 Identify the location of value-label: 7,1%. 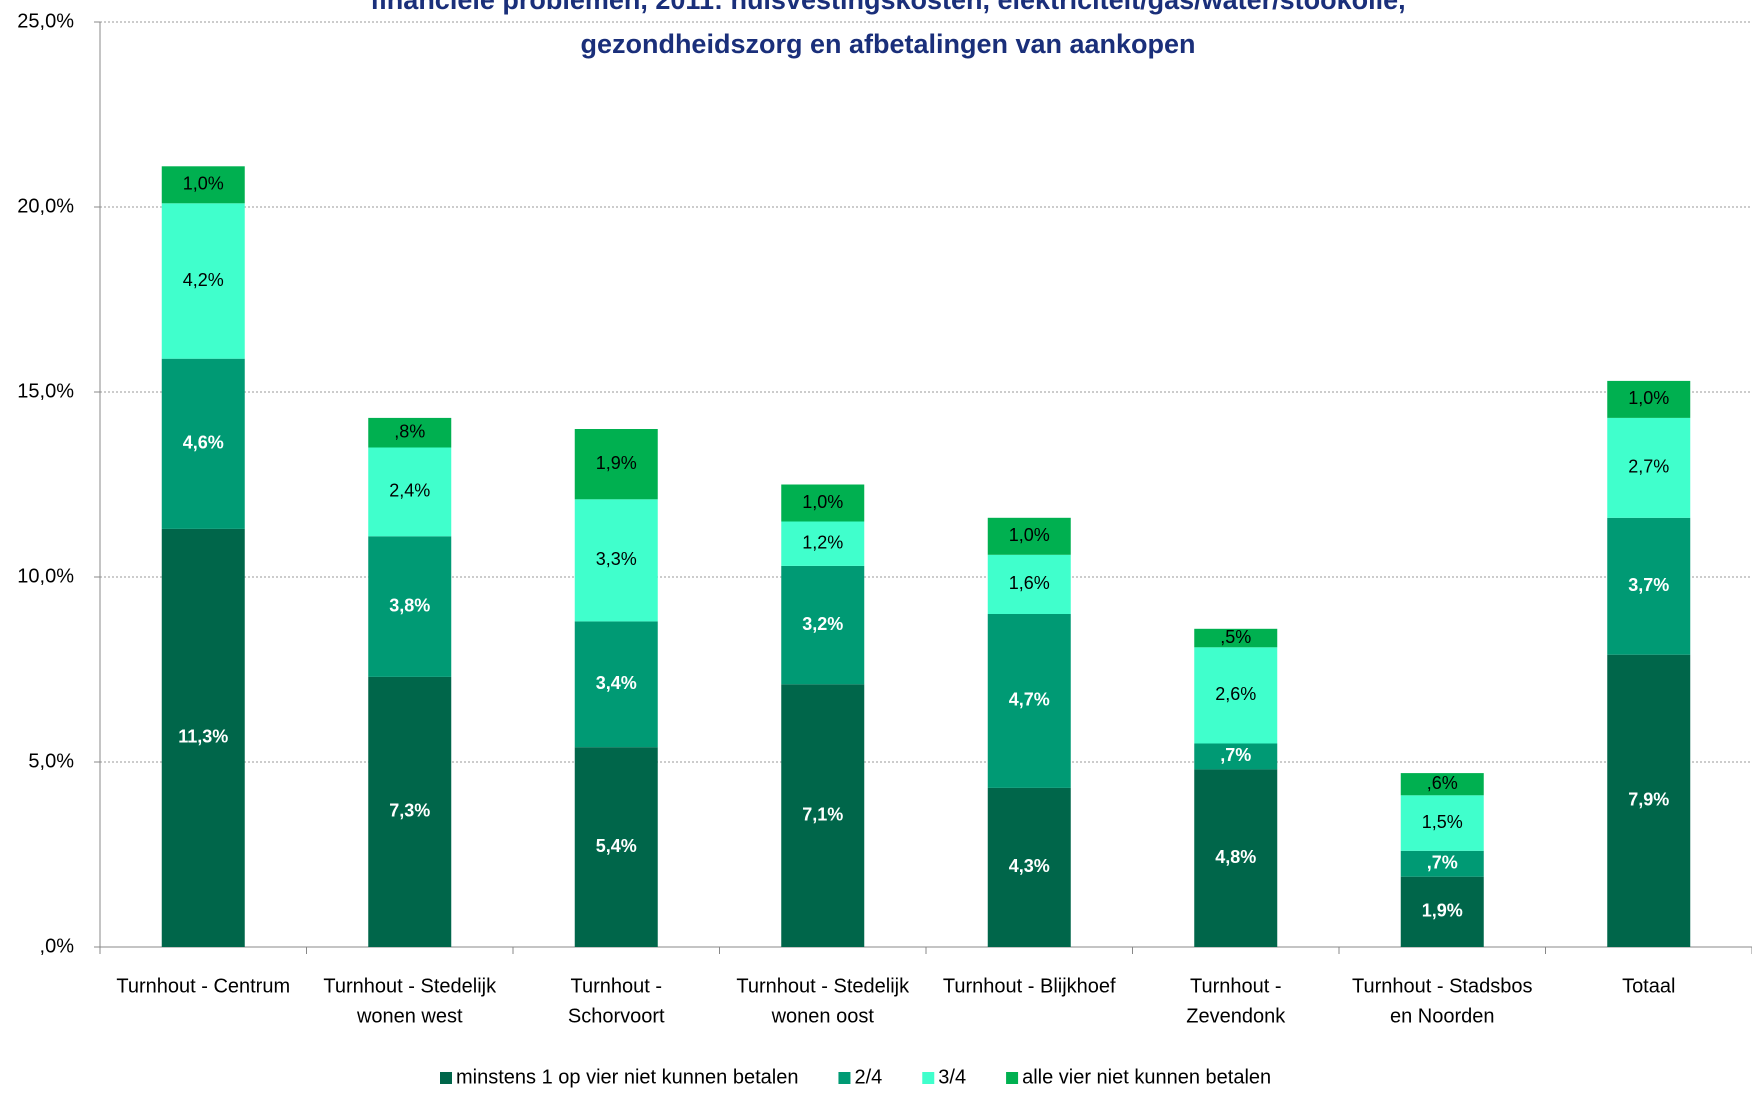
(822, 814).